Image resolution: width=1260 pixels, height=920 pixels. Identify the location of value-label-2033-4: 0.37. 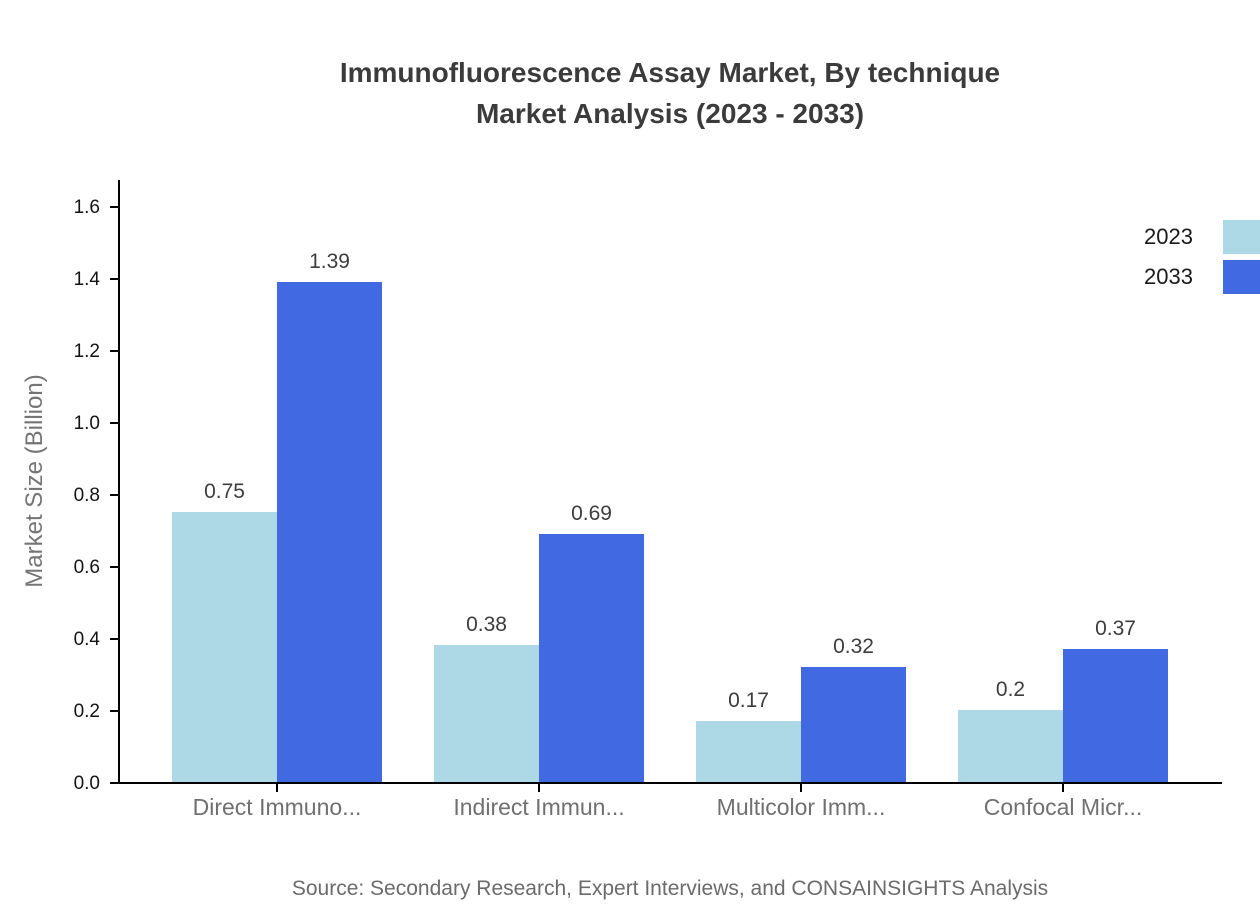
(1115, 628).